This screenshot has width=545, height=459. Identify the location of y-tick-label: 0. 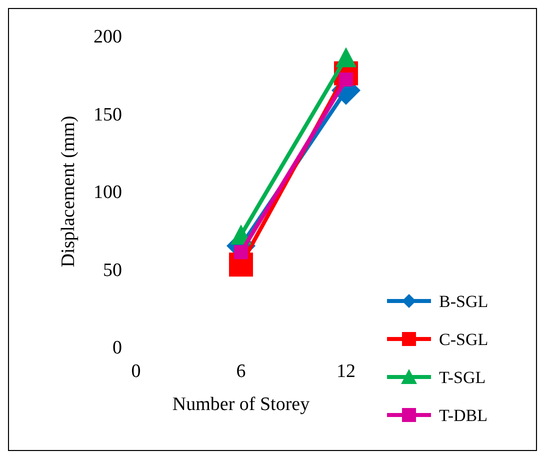
(117, 348).